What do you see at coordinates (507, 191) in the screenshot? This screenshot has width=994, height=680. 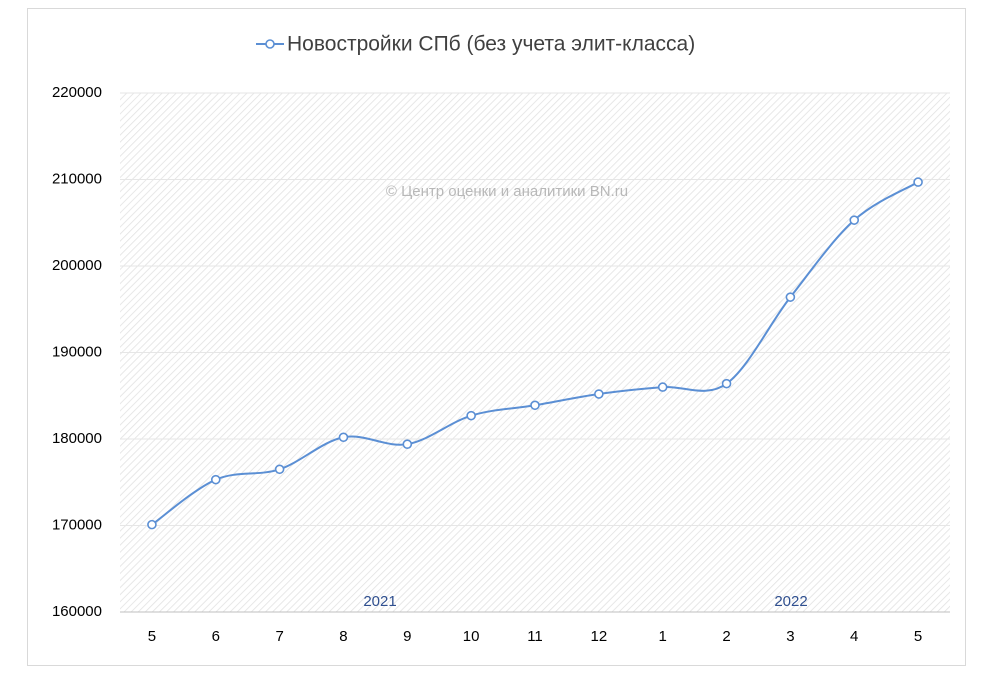 I see `watermark: © Центр оценки и аналитики BN.ru` at bounding box center [507, 191].